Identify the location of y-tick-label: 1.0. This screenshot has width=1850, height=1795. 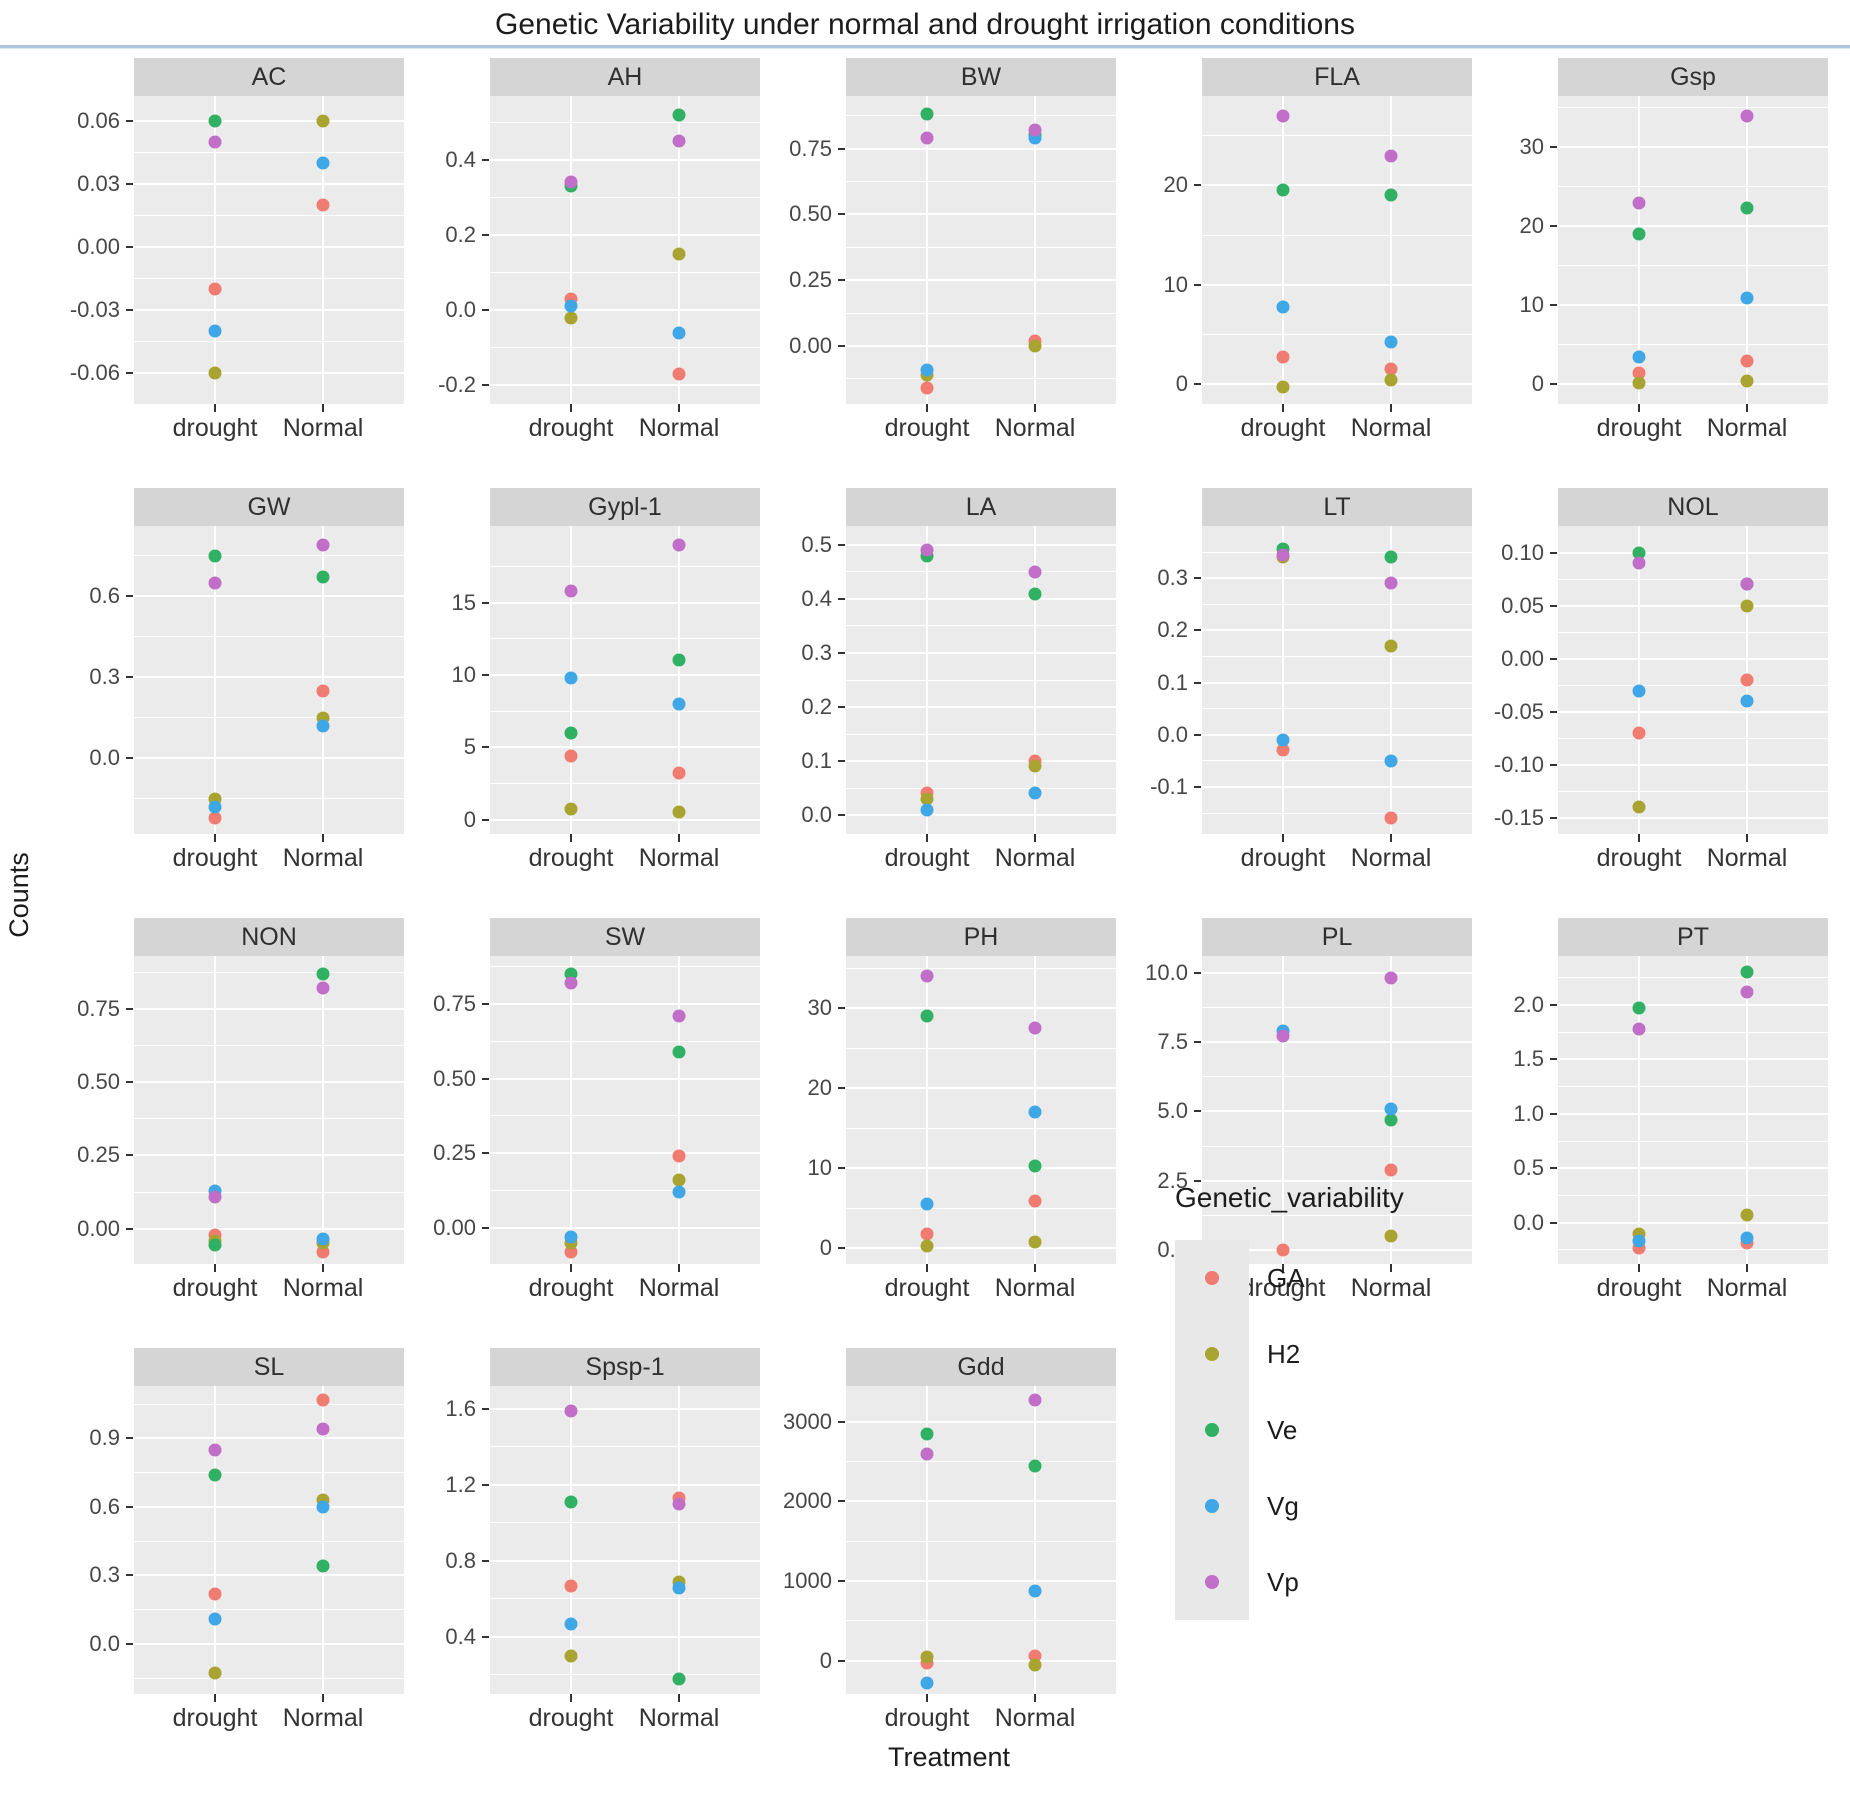
(1528, 1113).